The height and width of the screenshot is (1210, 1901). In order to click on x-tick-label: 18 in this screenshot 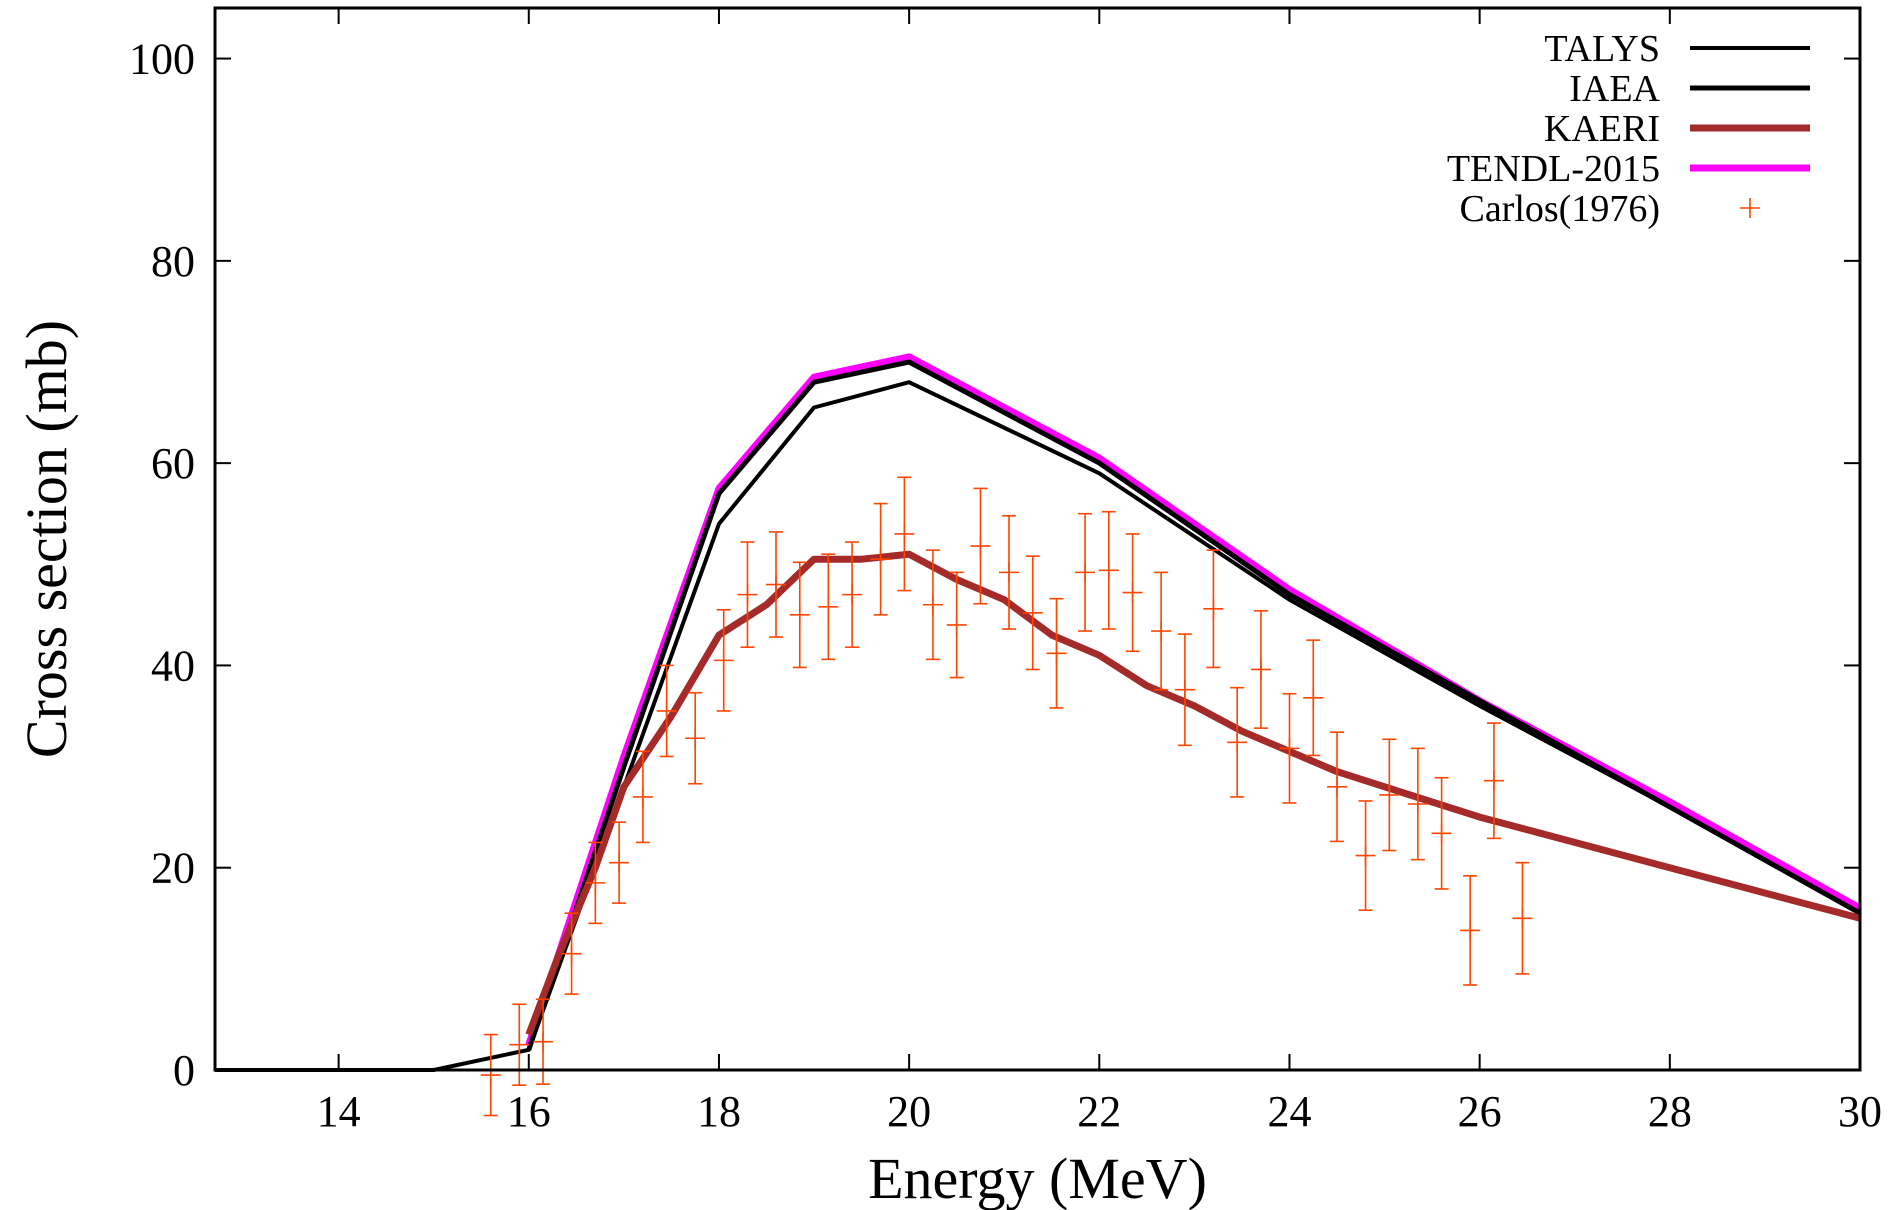, I will do `click(719, 1111)`.